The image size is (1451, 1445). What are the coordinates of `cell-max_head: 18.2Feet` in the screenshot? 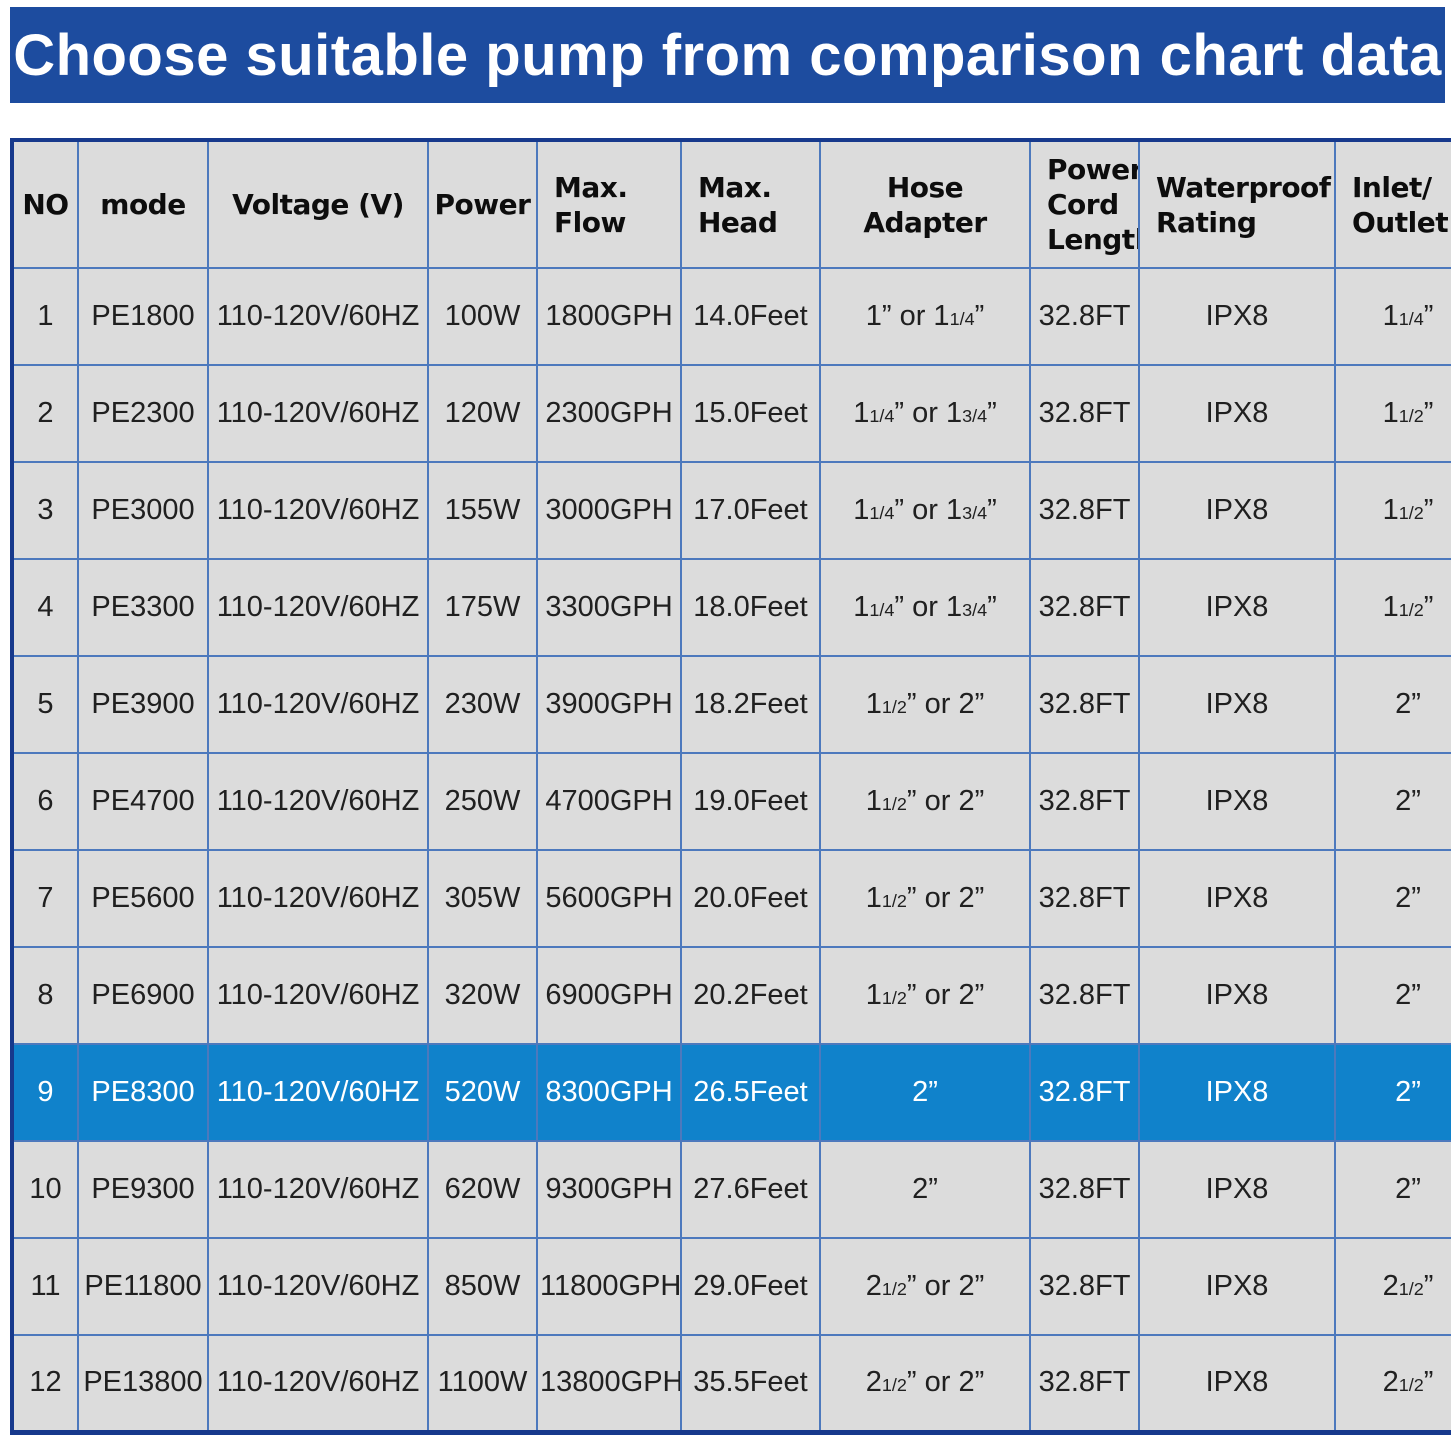 It's located at (750, 704).